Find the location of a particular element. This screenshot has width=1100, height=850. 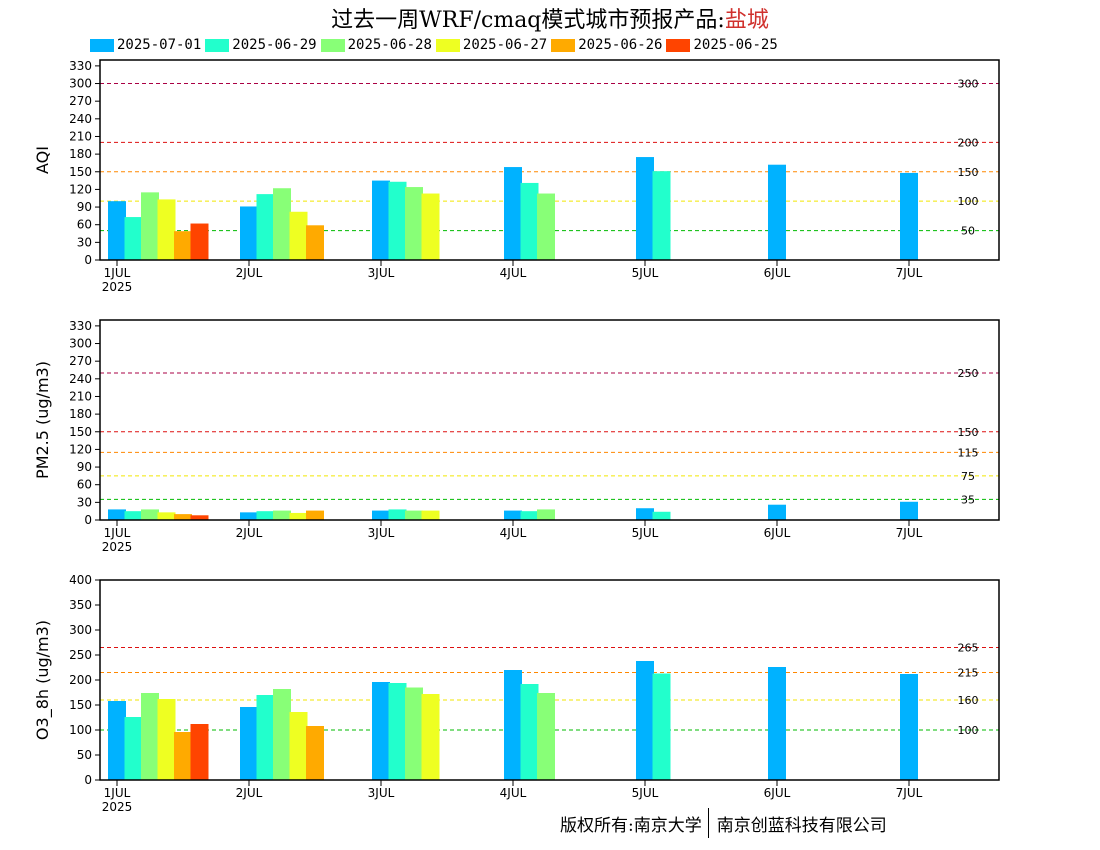

footer-separator is located at coordinates (708, 823).